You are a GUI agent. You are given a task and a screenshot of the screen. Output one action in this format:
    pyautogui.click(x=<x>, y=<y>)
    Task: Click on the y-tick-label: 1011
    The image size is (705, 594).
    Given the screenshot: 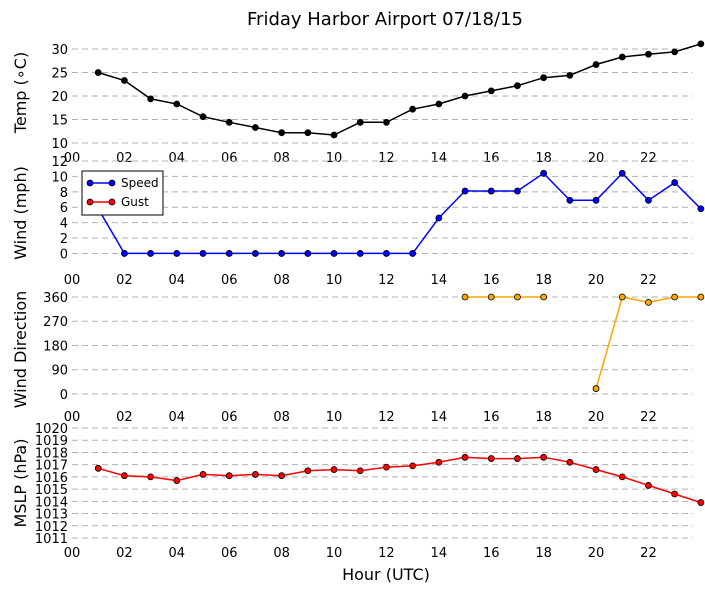 What is the action you would take?
    pyautogui.click(x=51, y=539)
    